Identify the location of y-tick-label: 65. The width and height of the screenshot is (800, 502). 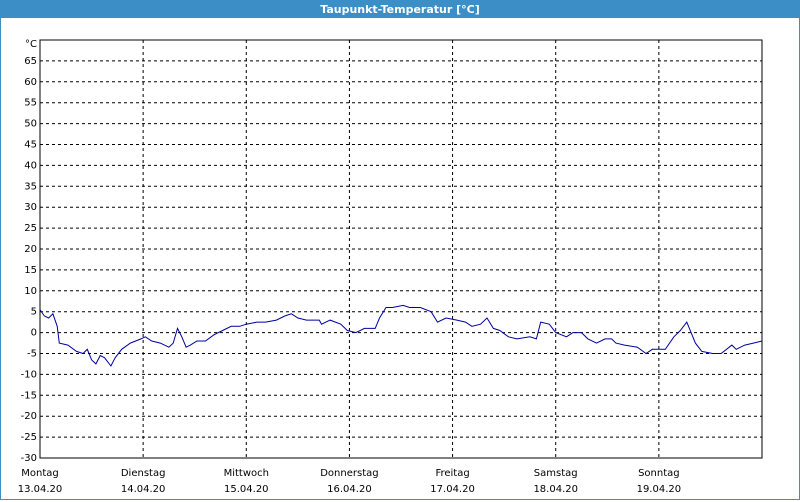
(30, 61).